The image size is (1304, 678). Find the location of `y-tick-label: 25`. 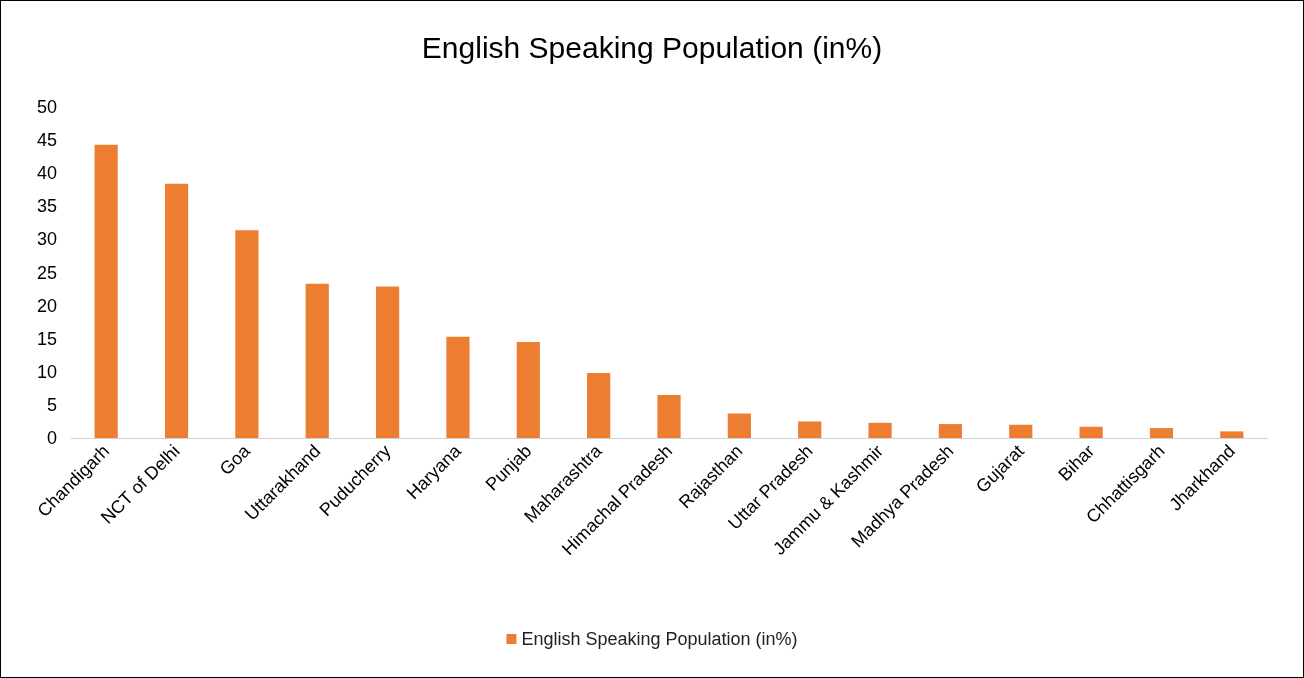

y-tick-label: 25 is located at coordinates (46, 272).